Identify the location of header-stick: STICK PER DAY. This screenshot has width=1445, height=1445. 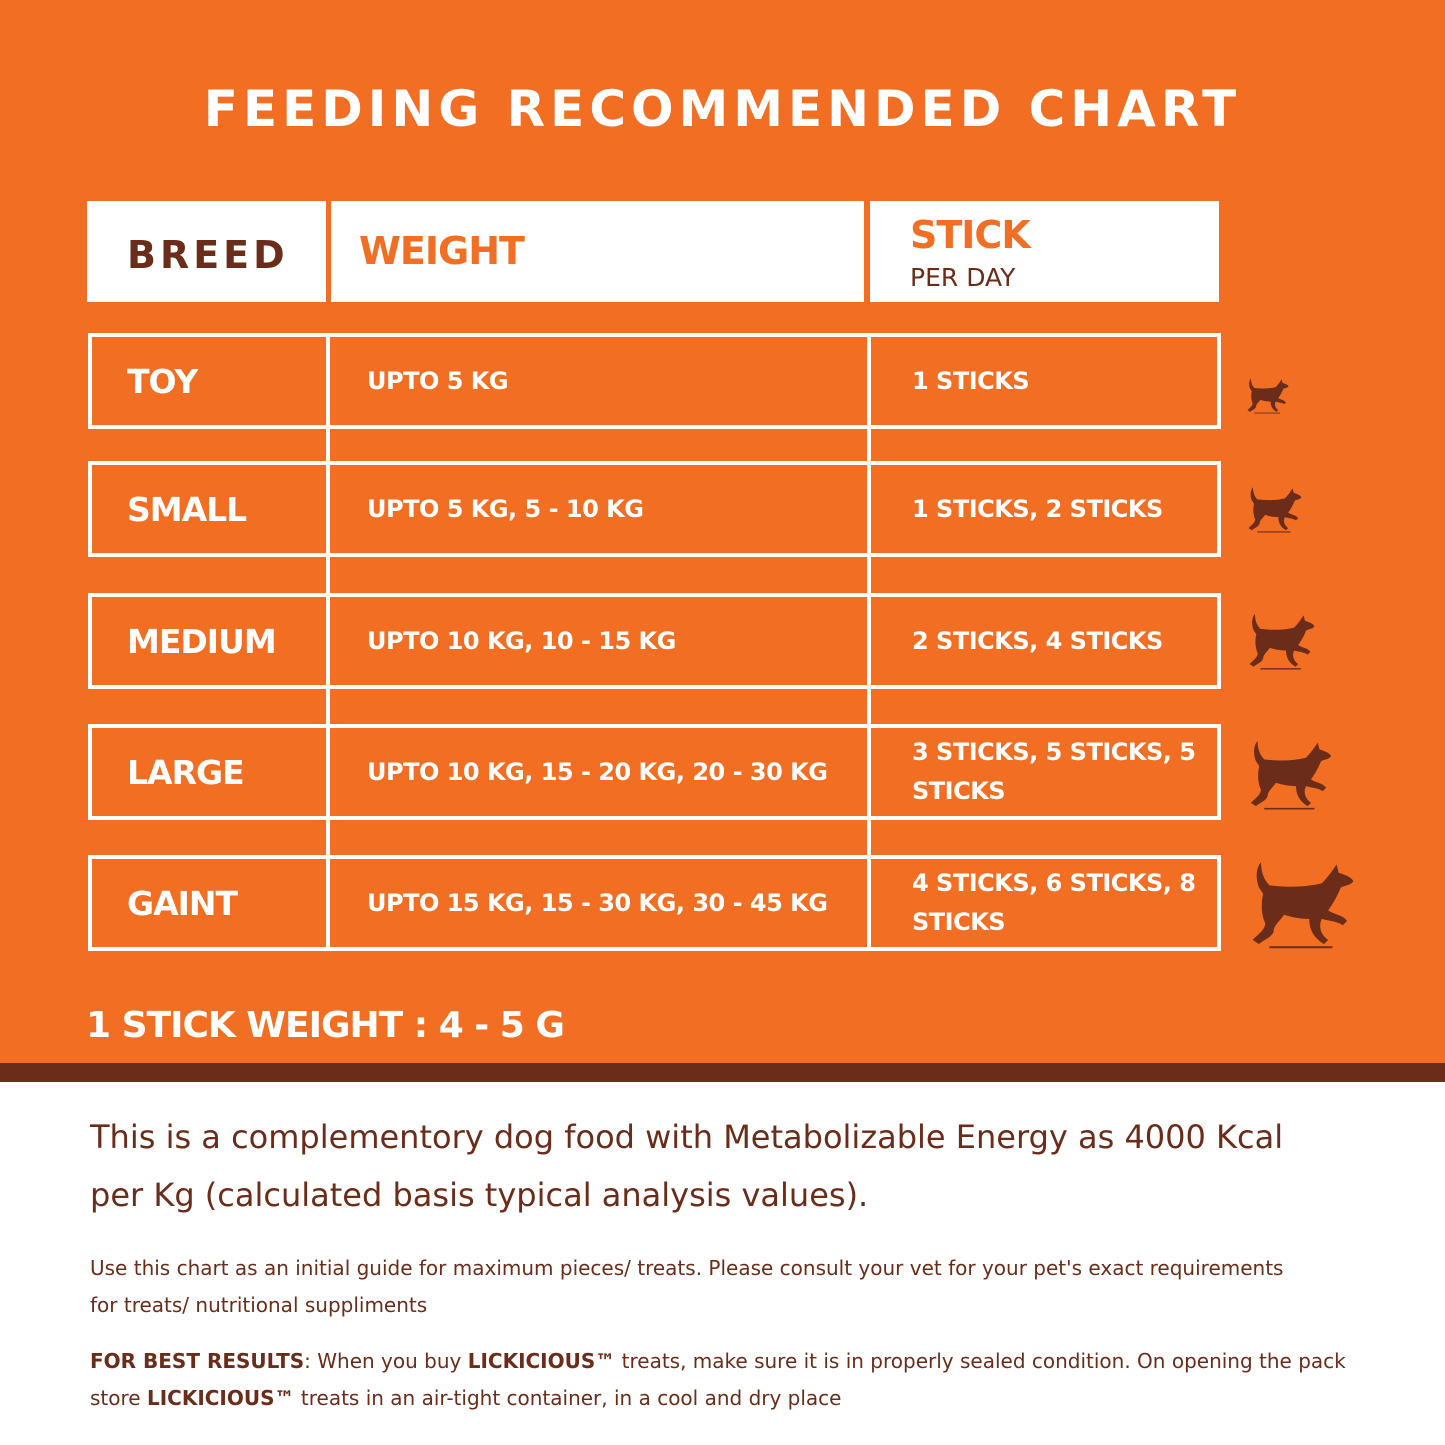
(1044, 251).